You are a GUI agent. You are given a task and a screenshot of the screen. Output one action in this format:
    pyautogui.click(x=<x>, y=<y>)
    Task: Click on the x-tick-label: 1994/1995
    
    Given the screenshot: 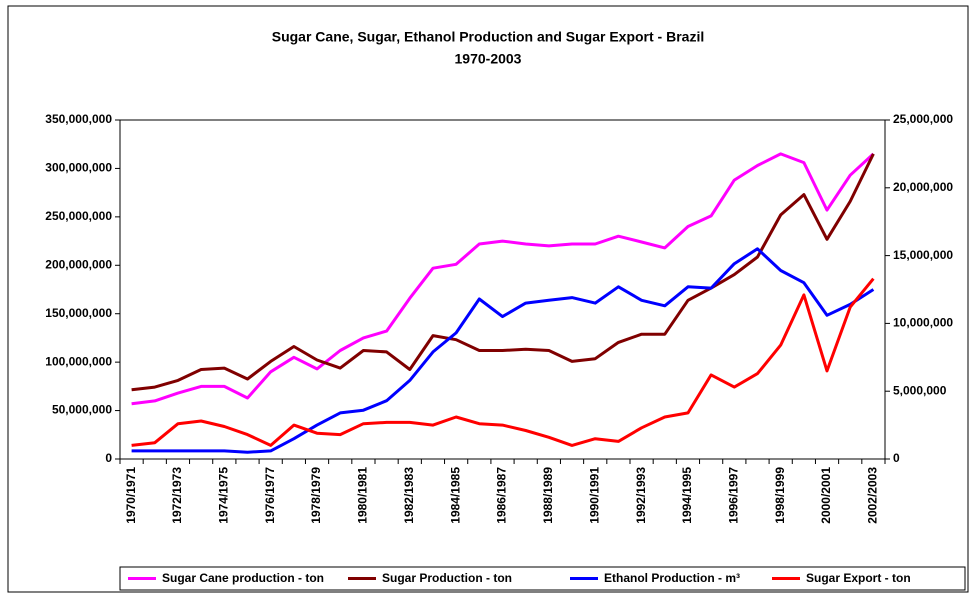 What is the action you would take?
    pyautogui.click(x=687, y=495)
    